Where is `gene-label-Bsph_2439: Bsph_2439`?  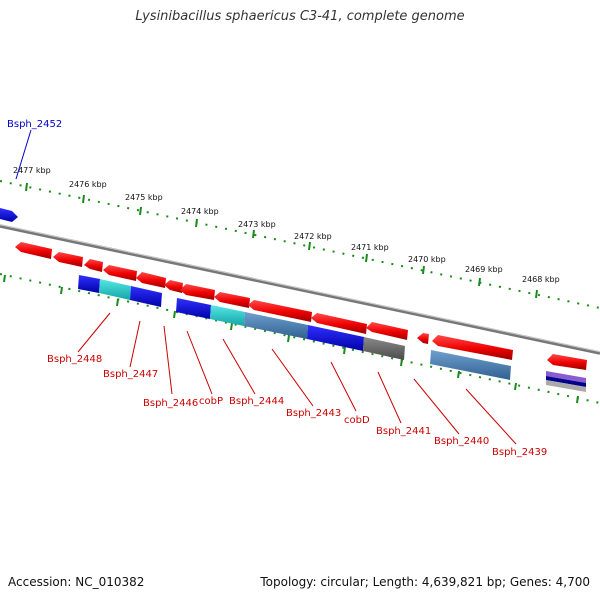 gene-label-Bsph_2439: Bsph_2439 is located at coordinates (519, 452).